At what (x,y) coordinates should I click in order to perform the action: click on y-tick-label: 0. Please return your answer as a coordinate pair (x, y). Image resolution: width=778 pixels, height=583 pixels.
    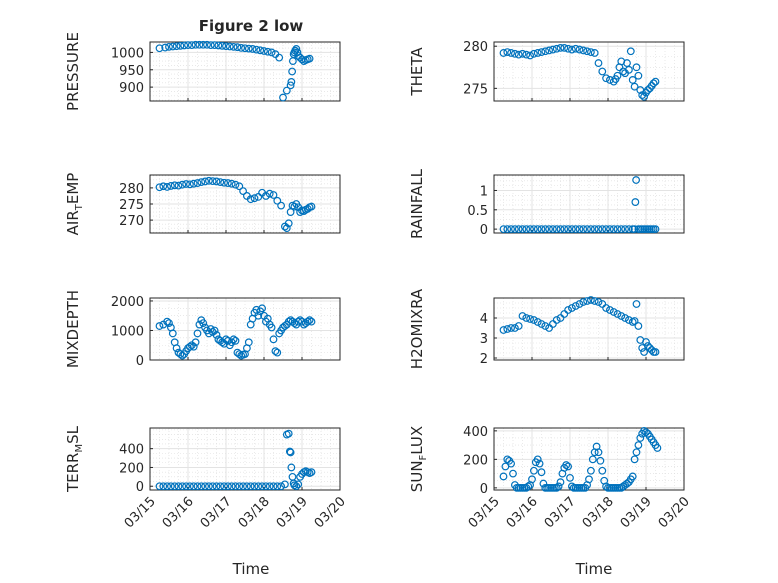
    Looking at the image, I should click on (140, 487).